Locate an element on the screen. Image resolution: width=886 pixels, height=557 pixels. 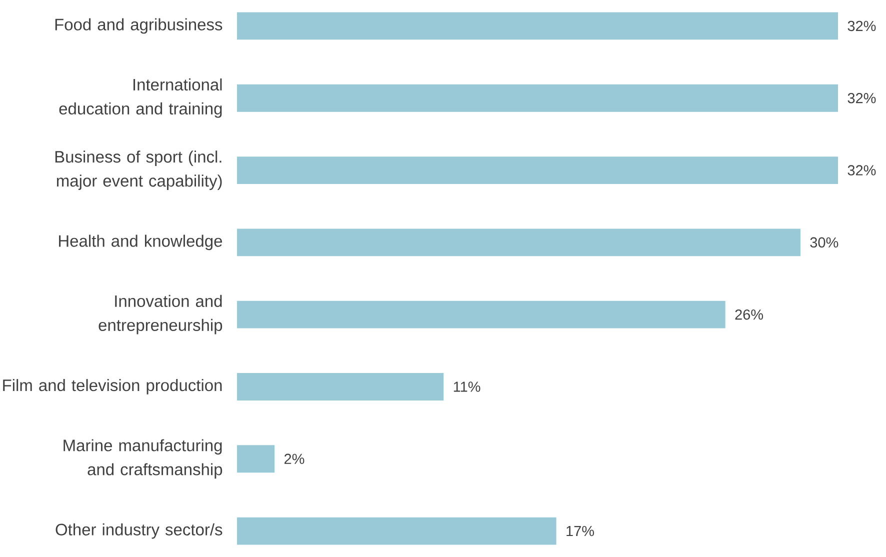
y-tick-label: Marine manufacturing and craftsmanship is located at coordinates (143, 459).